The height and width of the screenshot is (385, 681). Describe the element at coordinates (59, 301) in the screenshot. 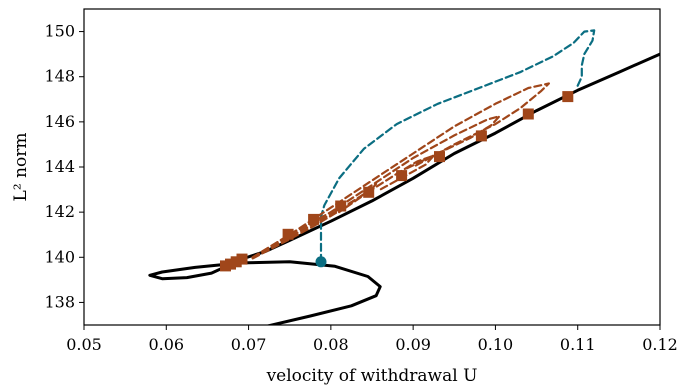

I see `y-tick-label-0: 138` at that location.